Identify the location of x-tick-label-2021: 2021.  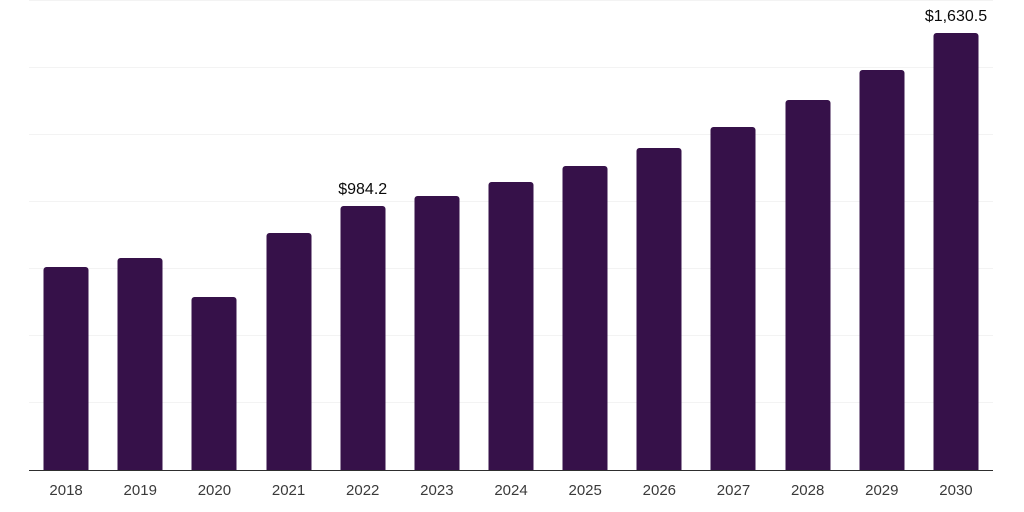
(288, 490).